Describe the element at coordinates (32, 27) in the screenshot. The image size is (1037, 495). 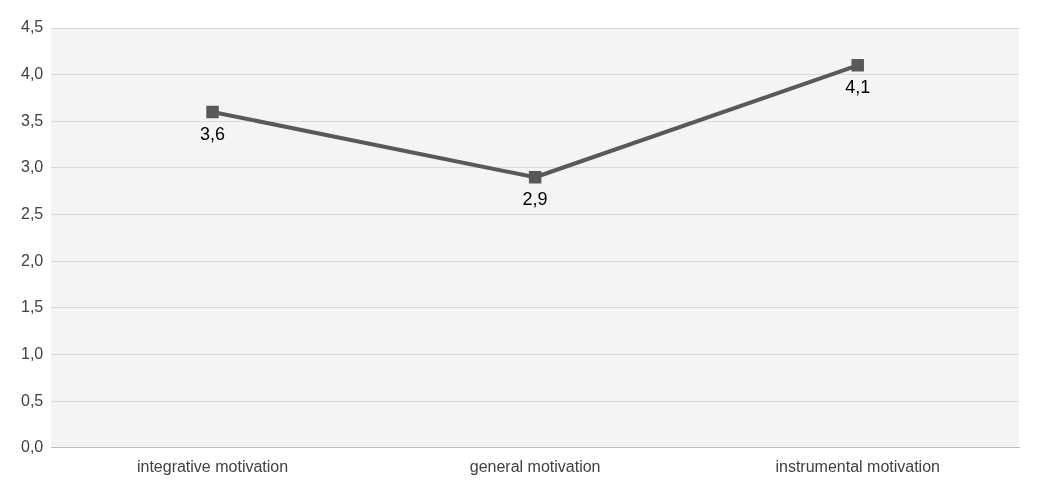
I see `y-tick-label: 4,5` at that location.